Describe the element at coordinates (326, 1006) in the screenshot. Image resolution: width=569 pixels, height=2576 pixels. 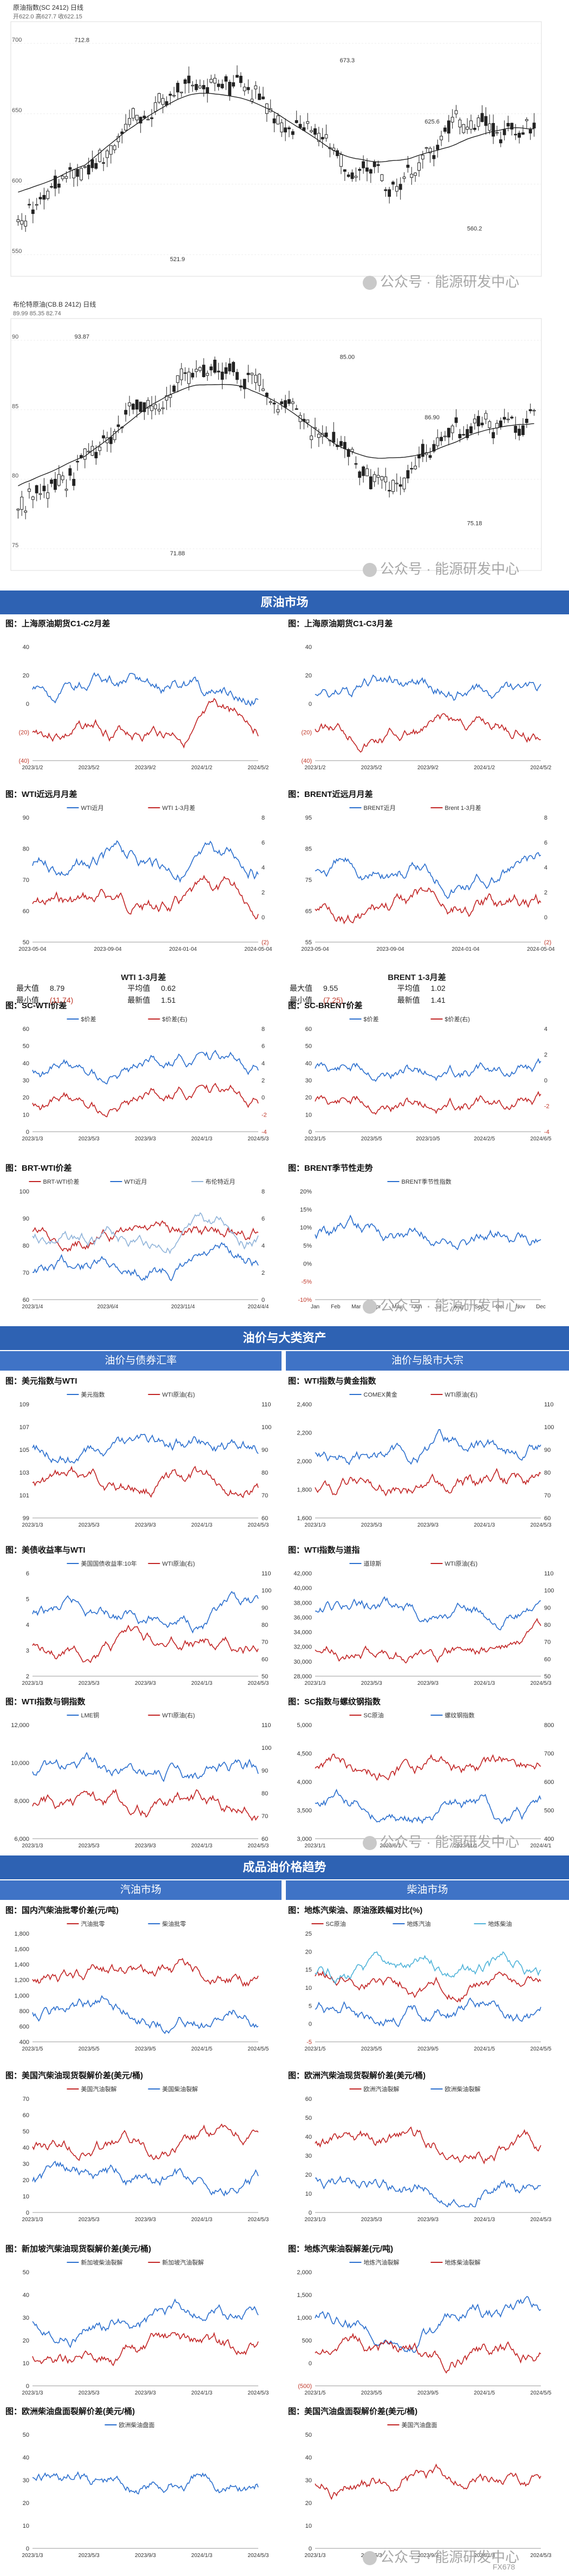
I see `chart-title: 图：SC-BRENT价差` at that location.